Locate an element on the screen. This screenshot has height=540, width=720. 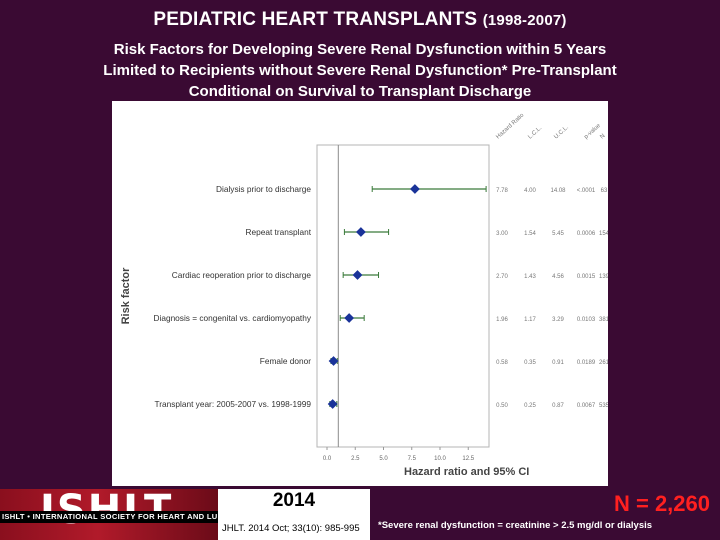
slide-title: PEDIATRIC HEART TRANSPLANTS (1998-2007) is located at coordinates (360, 20).